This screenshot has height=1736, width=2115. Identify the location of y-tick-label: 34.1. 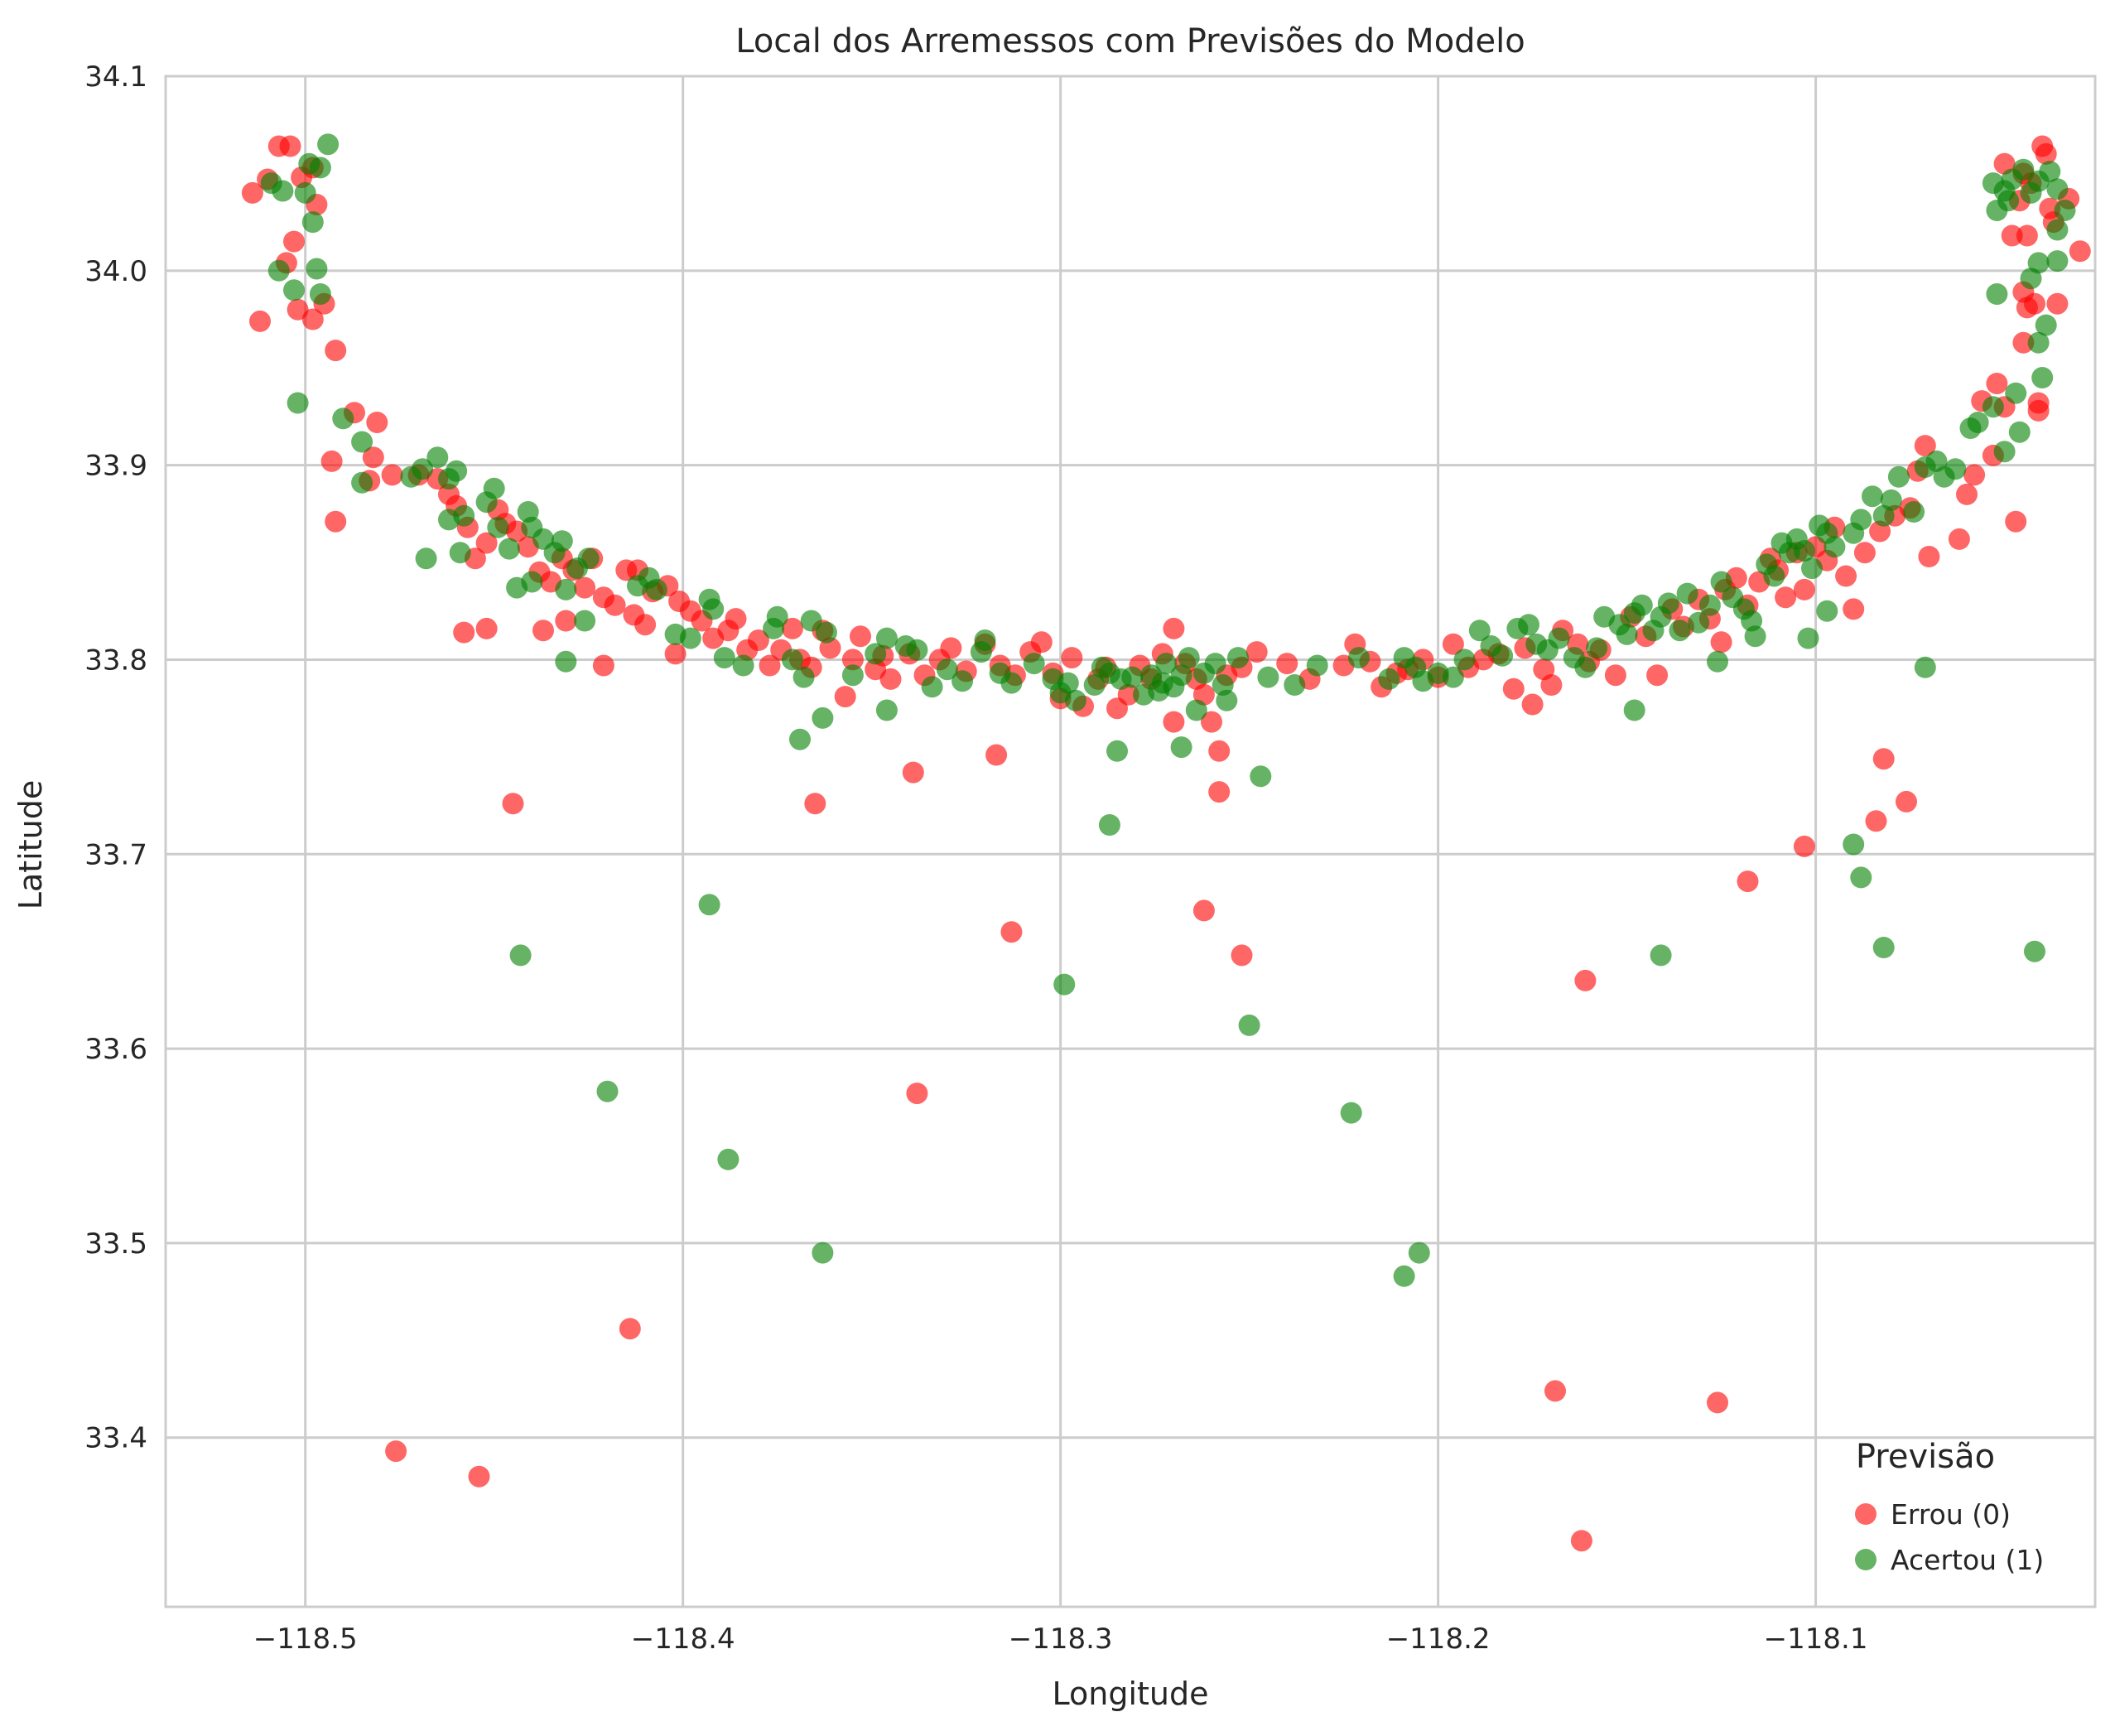
(115, 77).